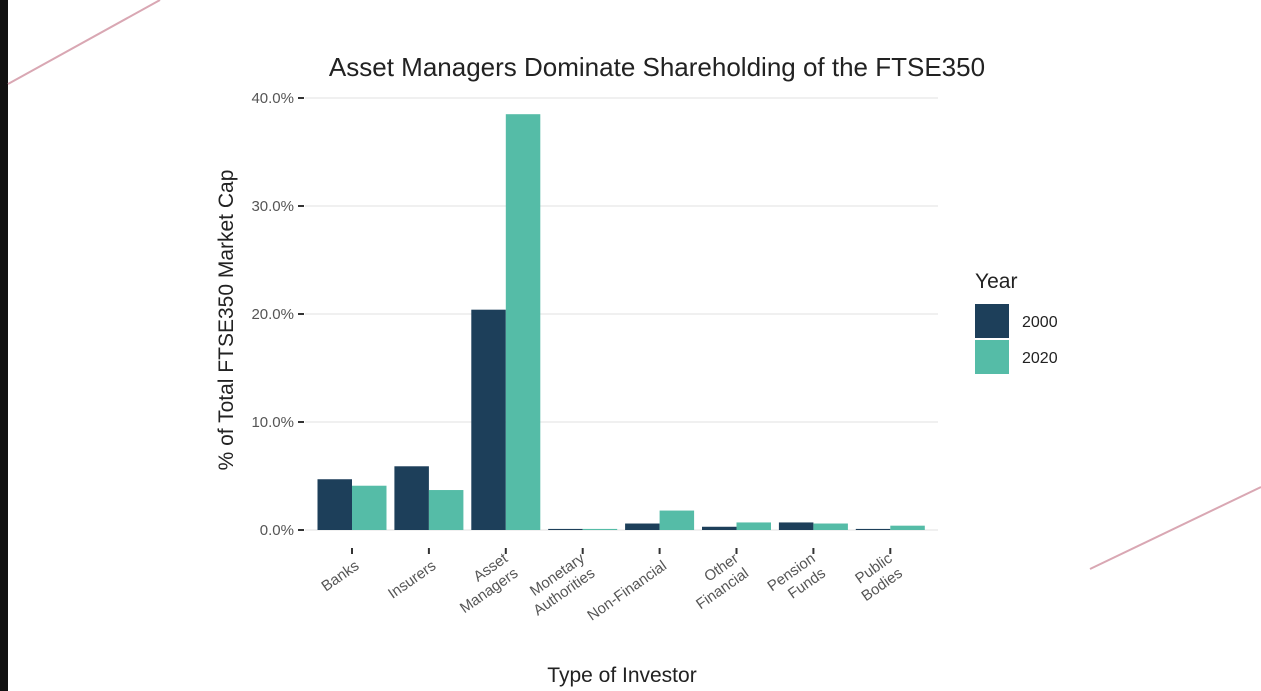 The image size is (1261, 691). I want to click on category-label: Insurers, so click(412, 579).